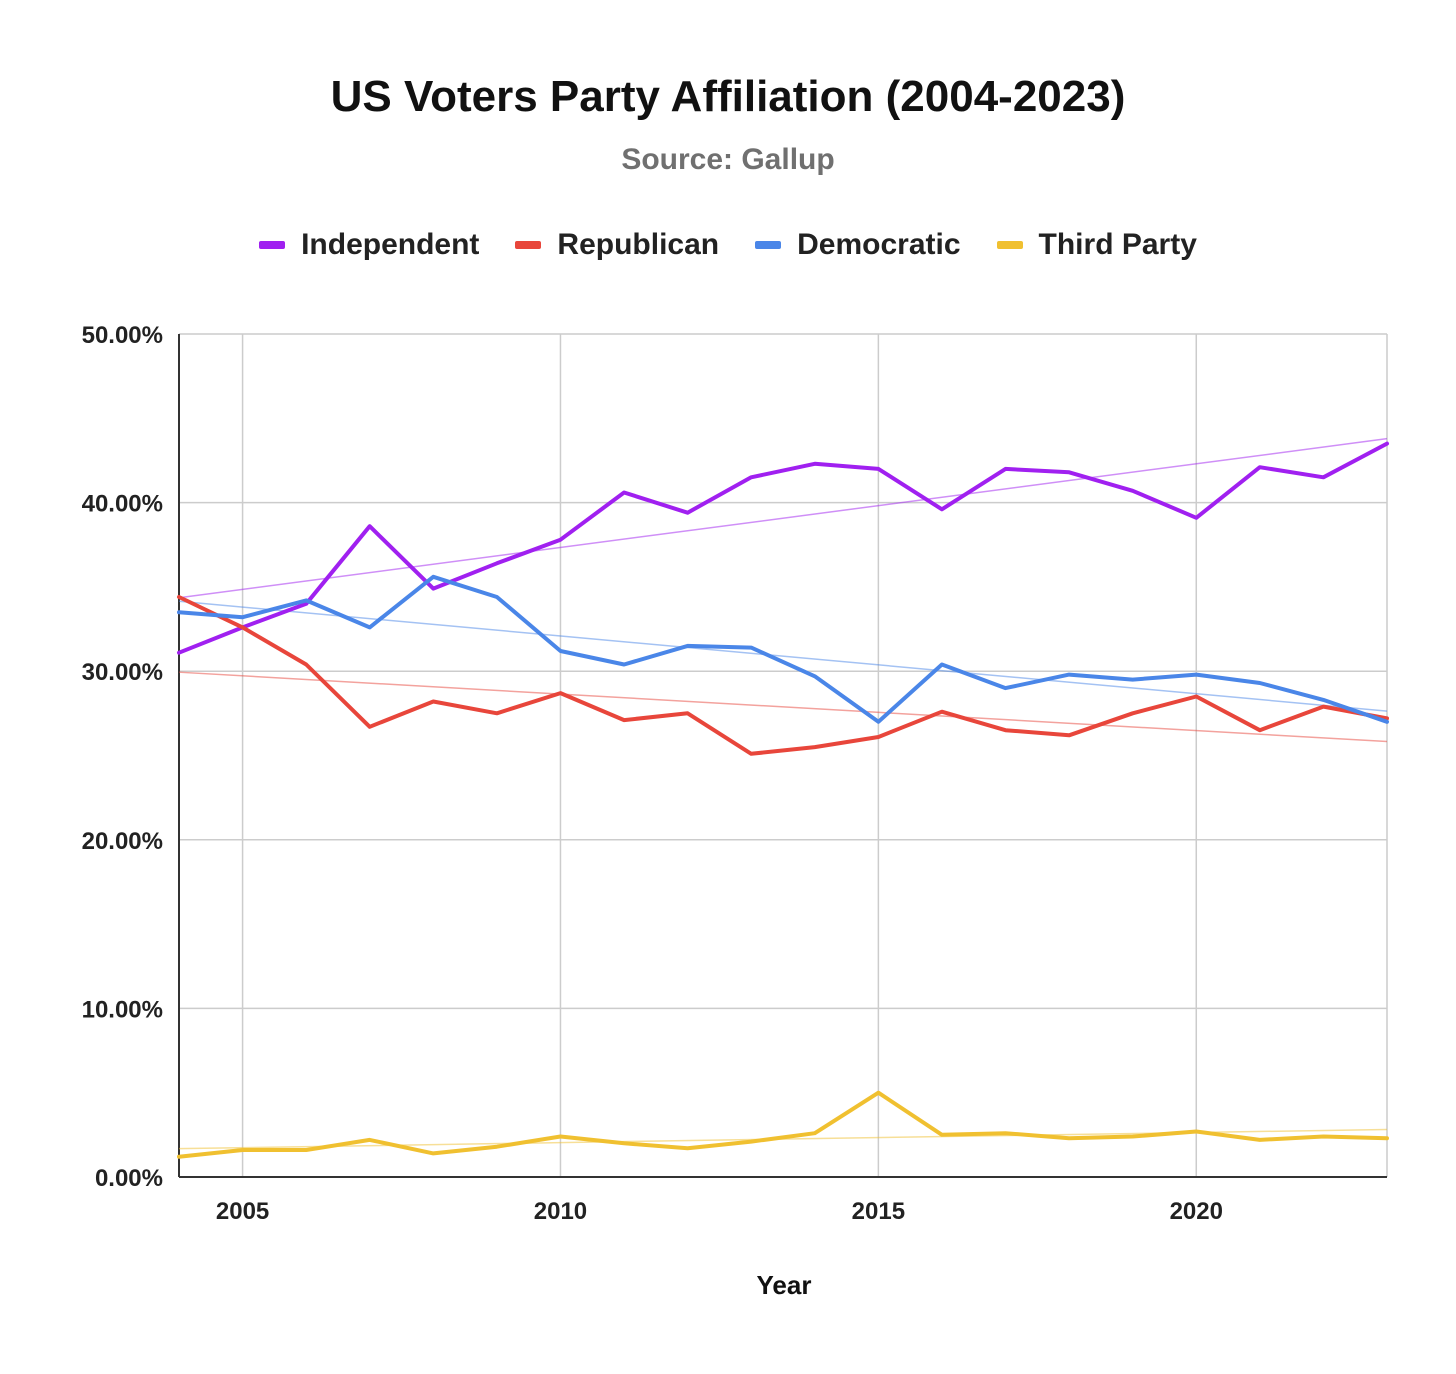  What do you see at coordinates (768, 245) in the screenshot?
I see `legend-swatch-democratic` at bounding box center [768, 245].